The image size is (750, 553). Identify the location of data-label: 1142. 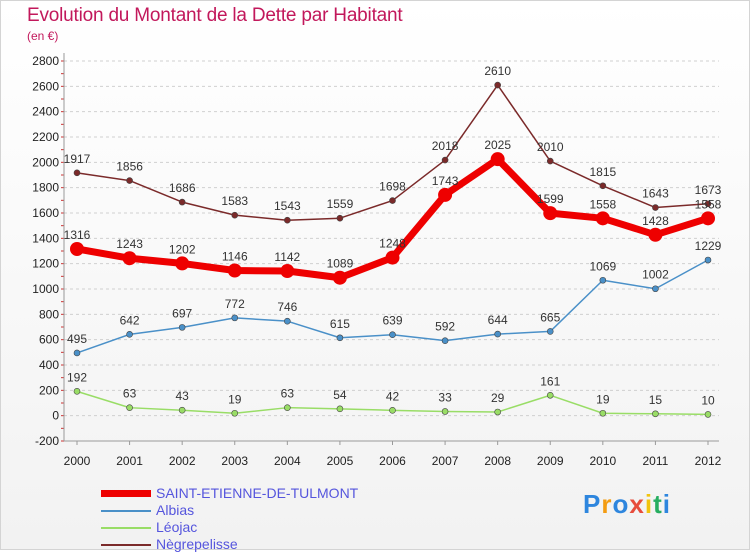
(287, 257).